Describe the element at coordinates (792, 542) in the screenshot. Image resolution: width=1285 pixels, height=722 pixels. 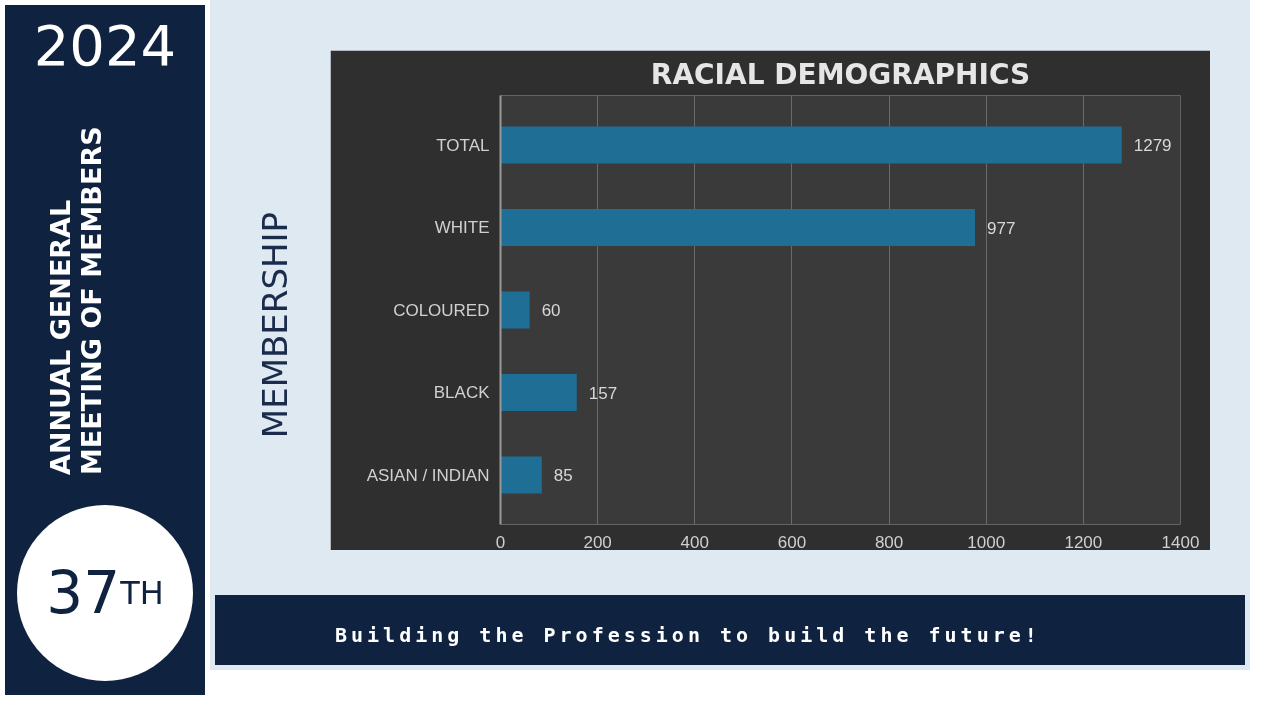
I see `x-tick-label: 600` at that location.